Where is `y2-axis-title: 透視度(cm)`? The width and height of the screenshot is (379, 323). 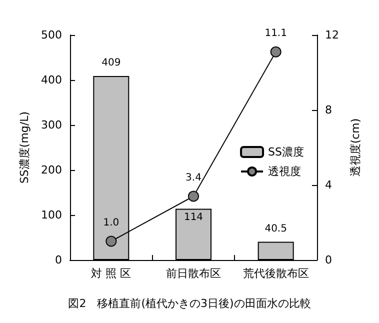 y2-axis-title: 透視度(cm) is located at coordinates (355, 147).